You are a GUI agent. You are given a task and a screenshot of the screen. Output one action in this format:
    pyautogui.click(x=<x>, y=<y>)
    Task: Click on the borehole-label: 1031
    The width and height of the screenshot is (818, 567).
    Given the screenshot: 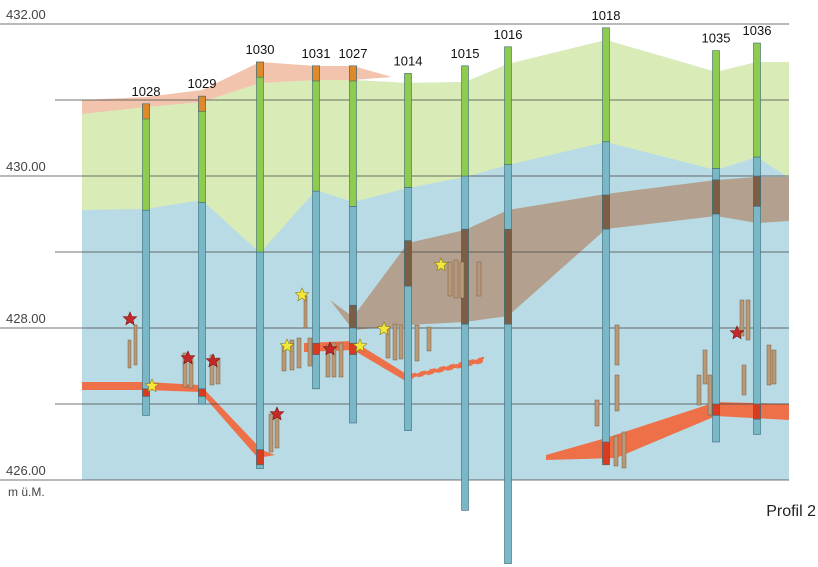 What is the action you would take?
    pyautogui.click(x=316, y=53)
    